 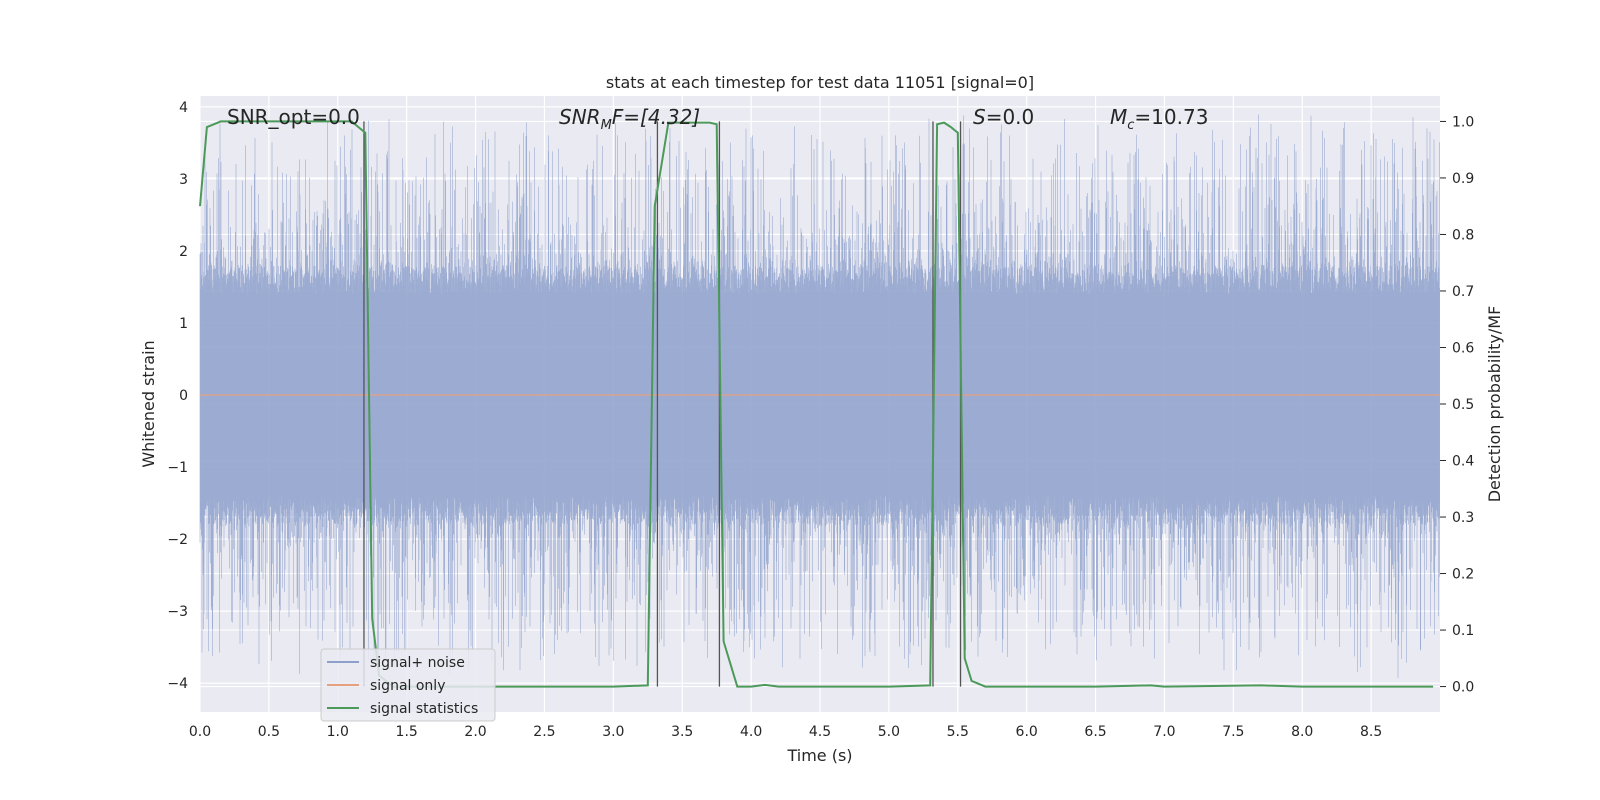 What do you see at coordinates (148, 403) in the screenshot?
I see `y-axis-label: Whitened strain` at bounding box center [148, 403].